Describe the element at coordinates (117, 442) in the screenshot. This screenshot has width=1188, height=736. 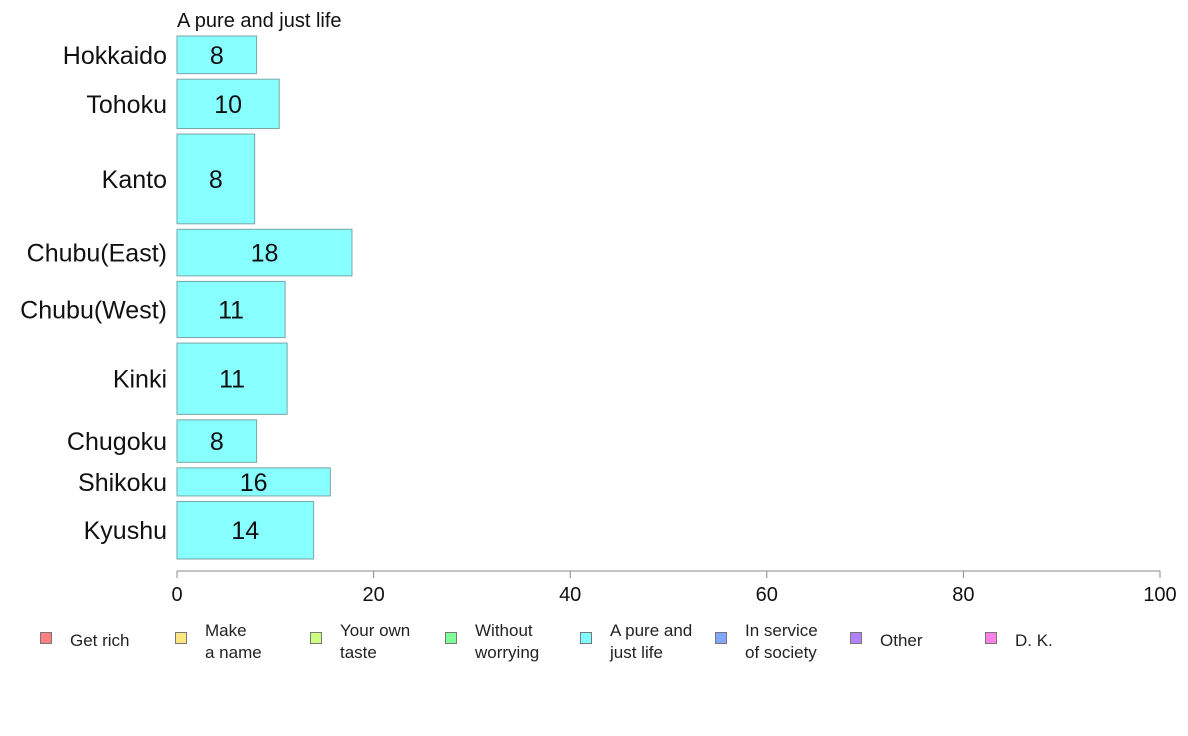
I see `category-label: Chugoku` at that location.